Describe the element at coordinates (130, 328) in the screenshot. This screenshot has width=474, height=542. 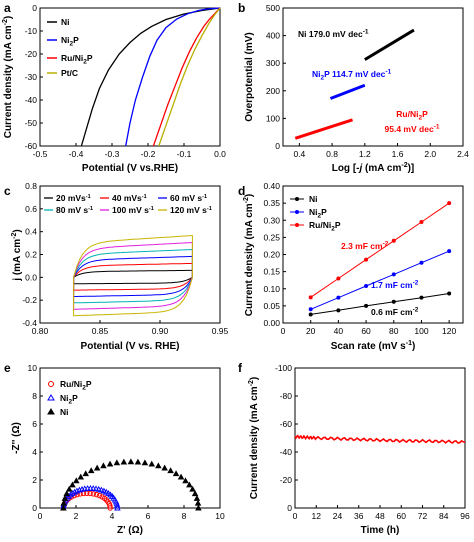
I see `x-ticks-c: 0.80 0.85 0.90 0.95` at that location.